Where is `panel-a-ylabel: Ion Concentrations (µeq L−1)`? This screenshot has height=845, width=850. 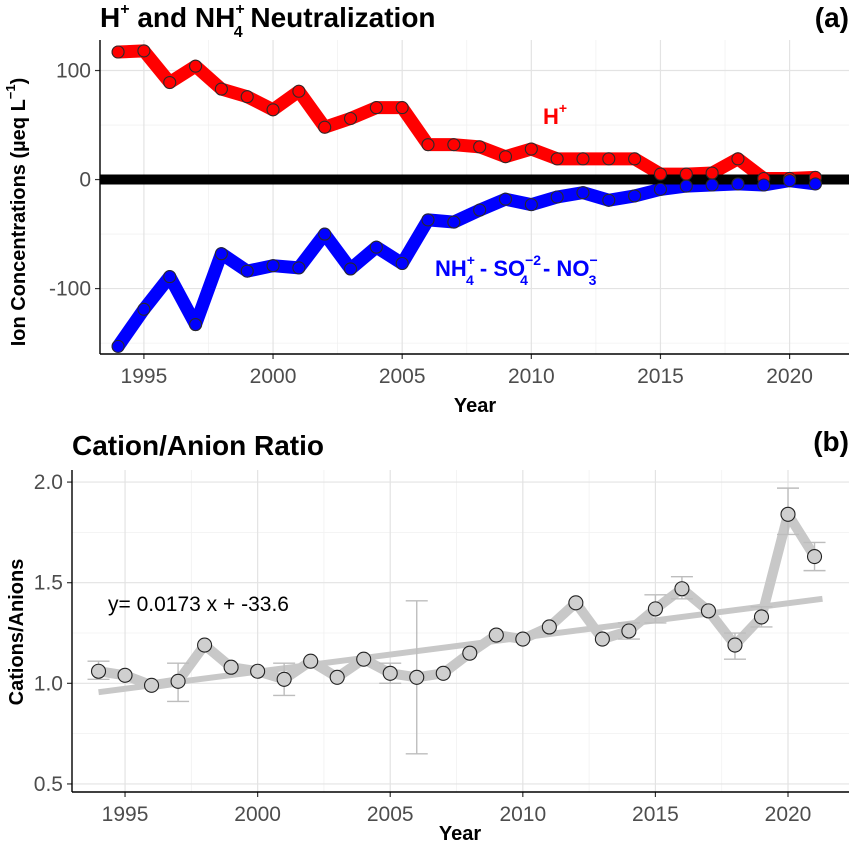 panel-a-ylabel: Ion Concentrations (µeq L−1) is located at coordinates (16, 212).